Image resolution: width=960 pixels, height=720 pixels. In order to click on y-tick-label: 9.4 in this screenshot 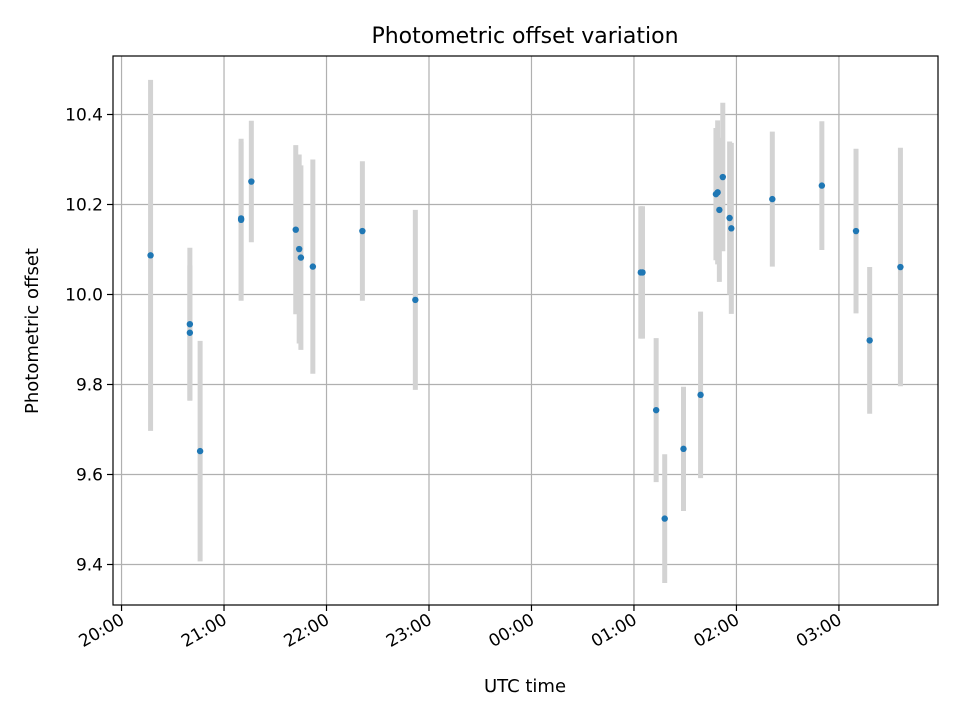, I will do `click(89, 566)`.